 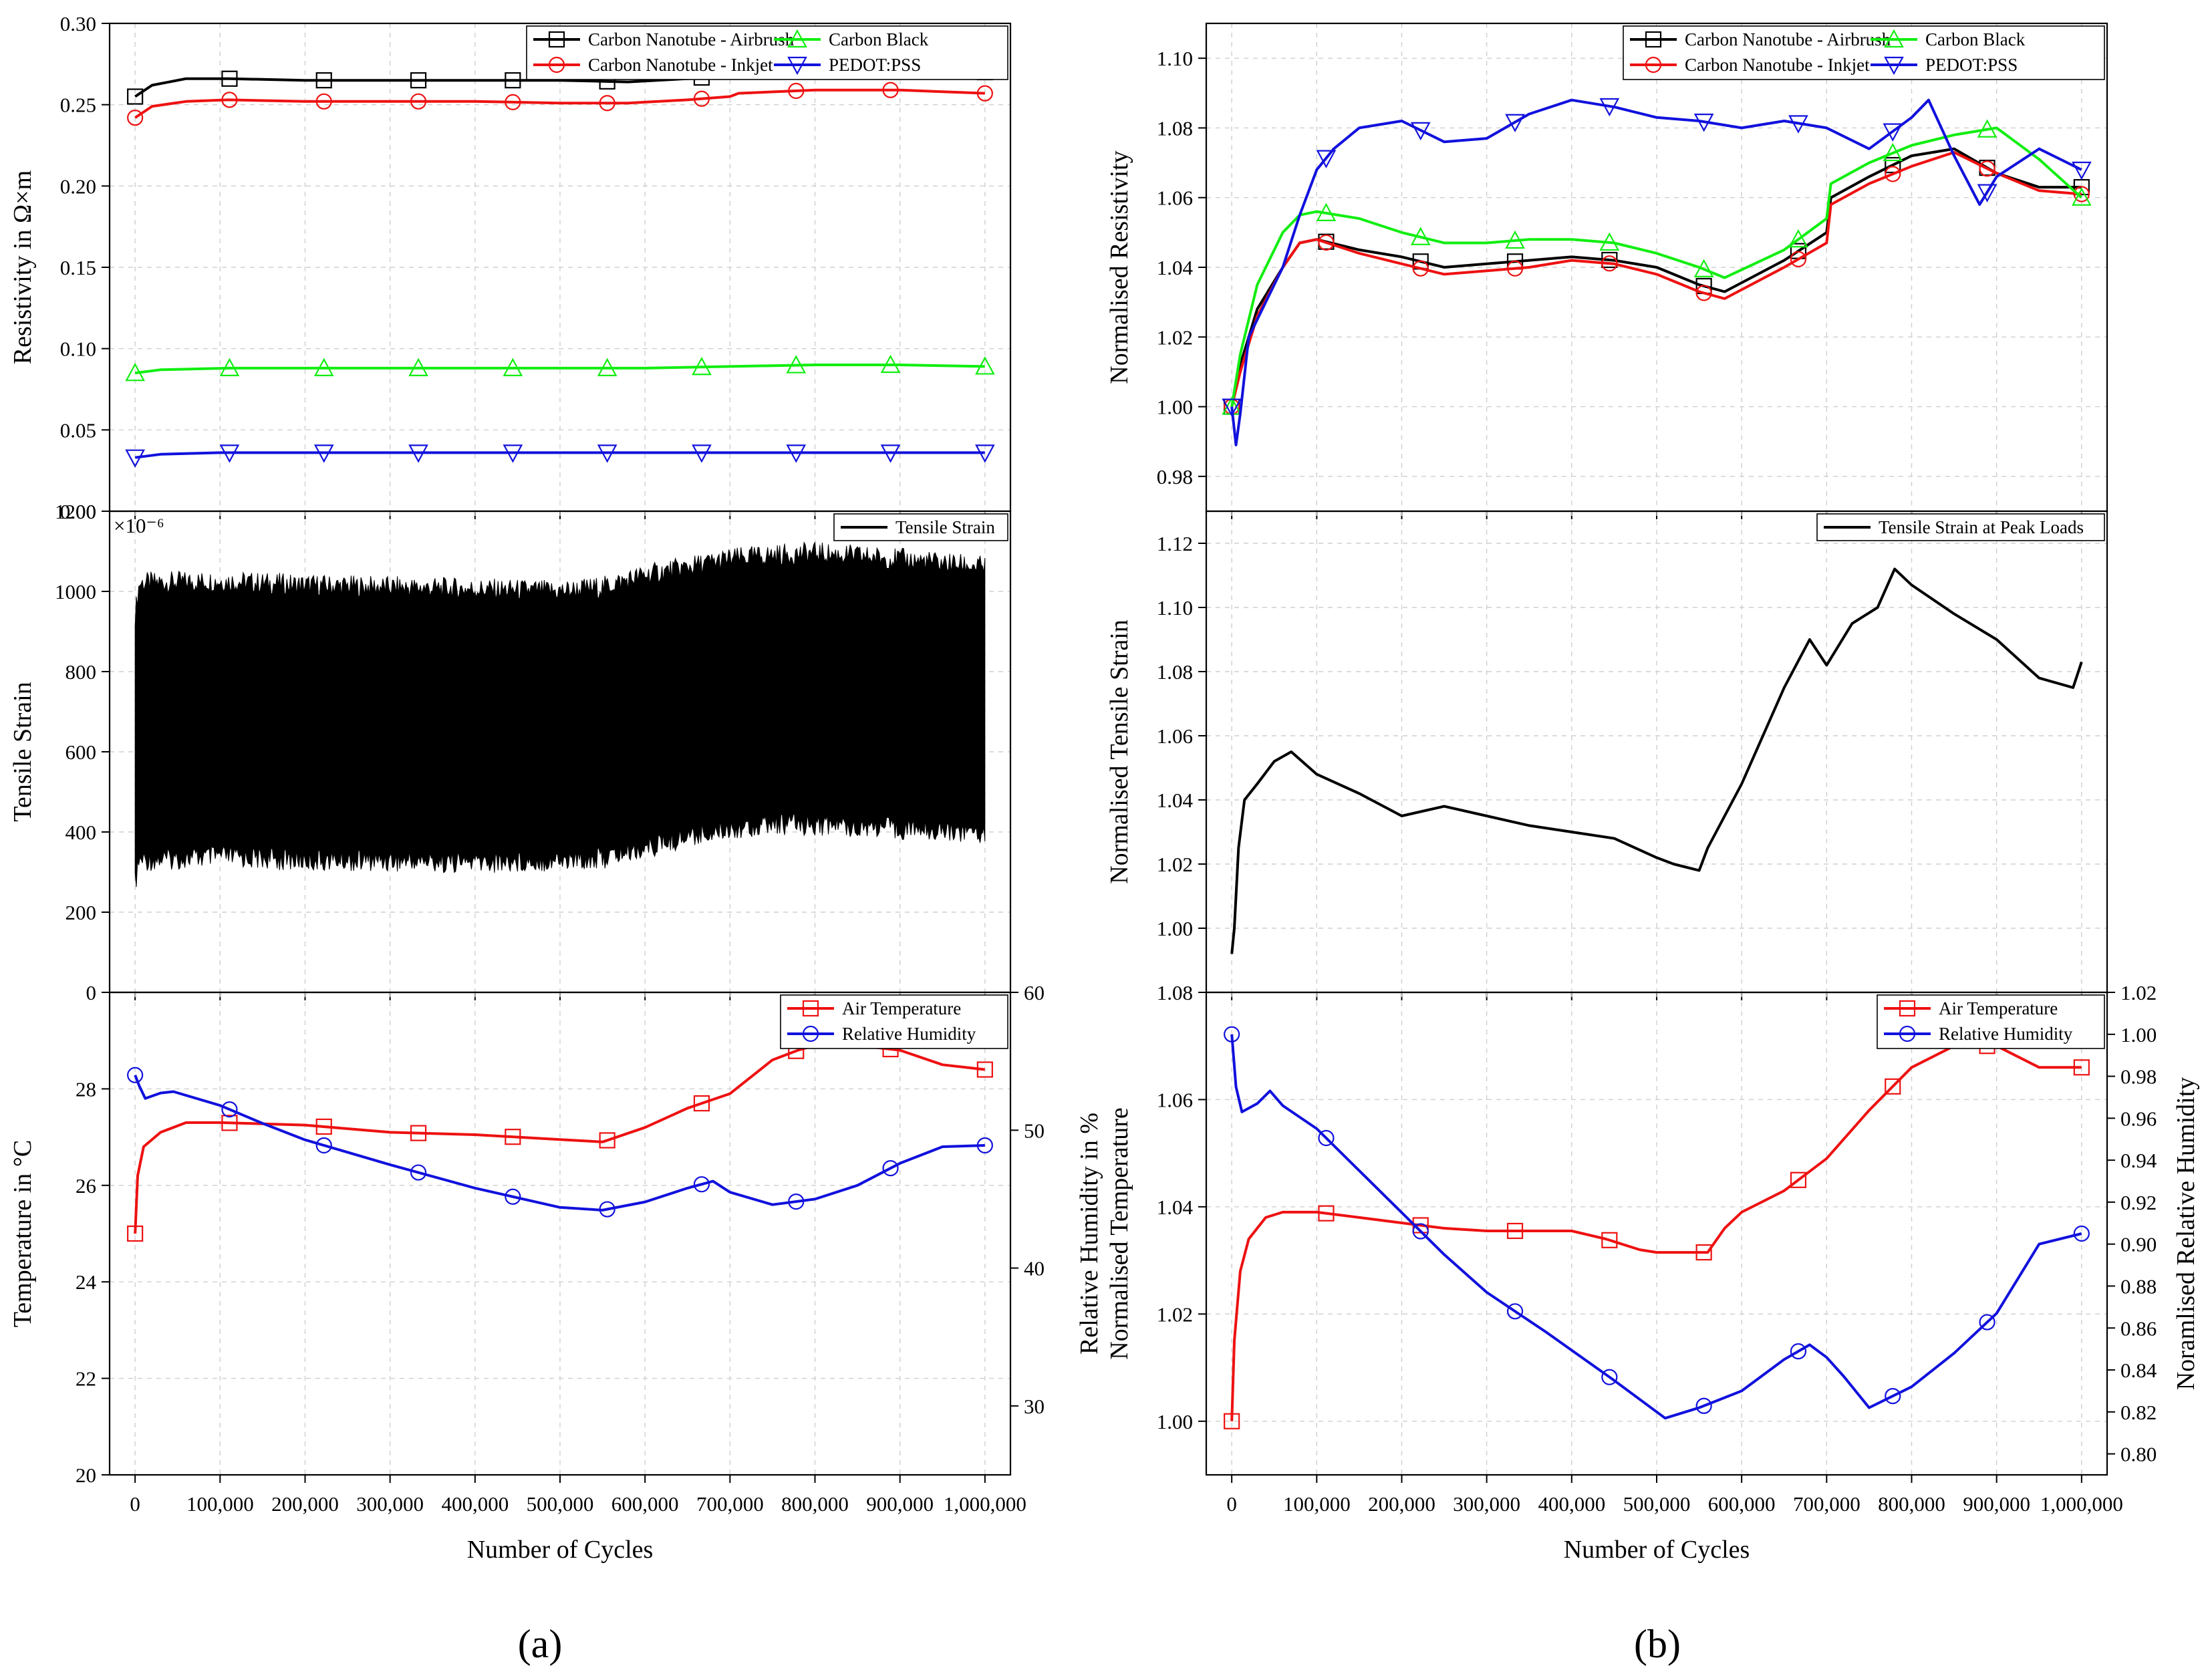 What do you see at coordinates (2138, 1034) in the screenshot?
I see `y-right-tick-label: 1.00` at bounding box center [2138, 1034].